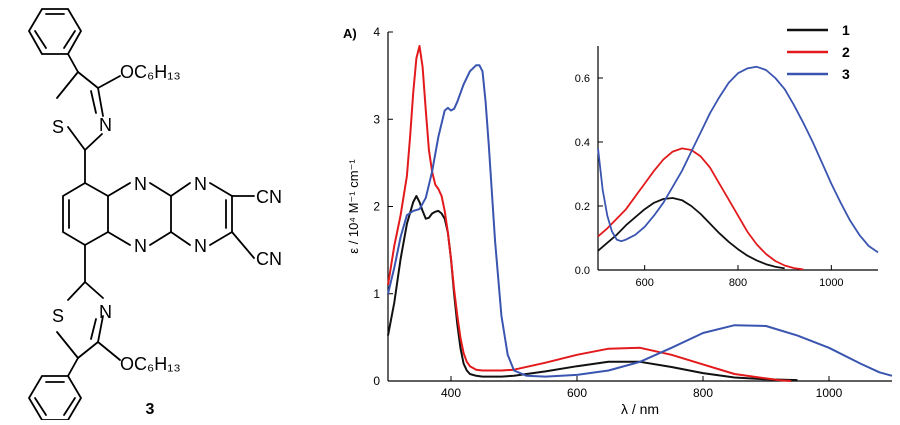 The width and height of the screenshot is (900, 425). I want to click on y-tick-label: 0, so click(376, 381).